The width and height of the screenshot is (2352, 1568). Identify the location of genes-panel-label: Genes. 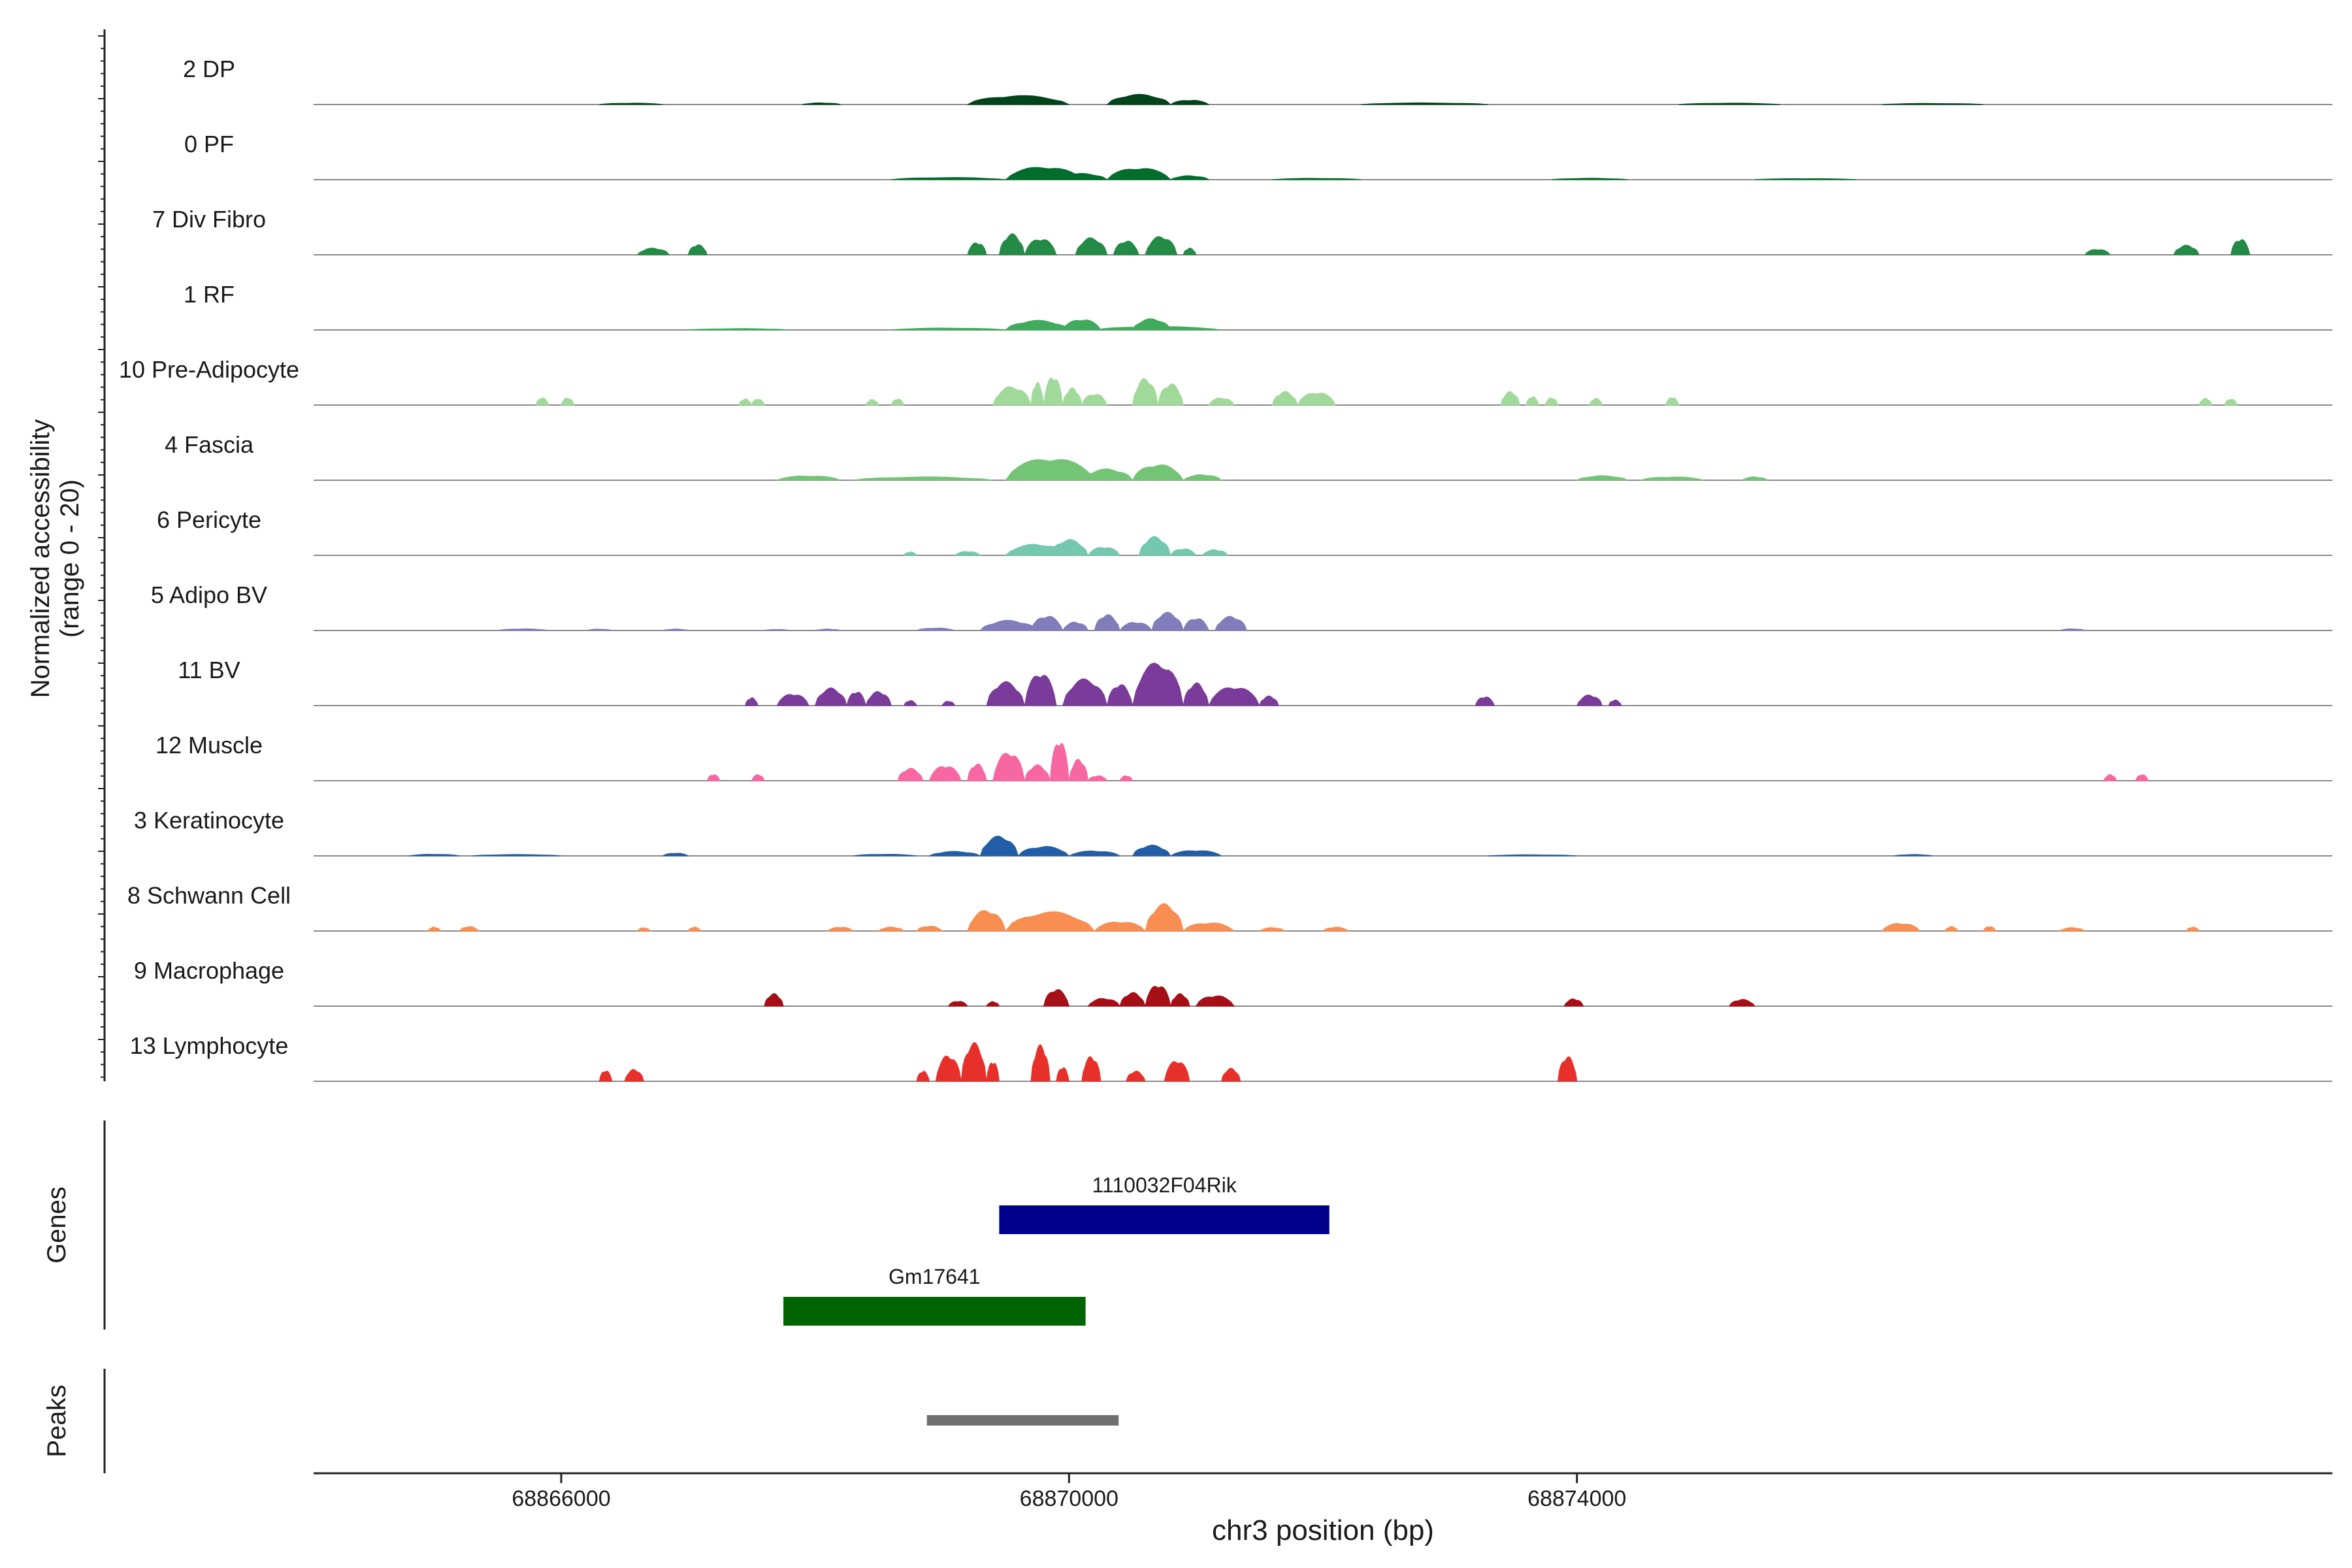
(56, 1225).